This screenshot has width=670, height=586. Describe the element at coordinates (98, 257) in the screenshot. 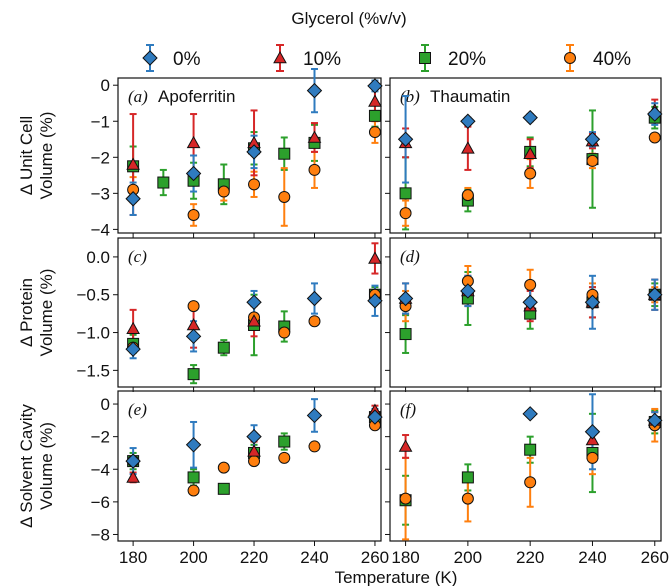

I see `y-tick-label: 0.0` at that location.